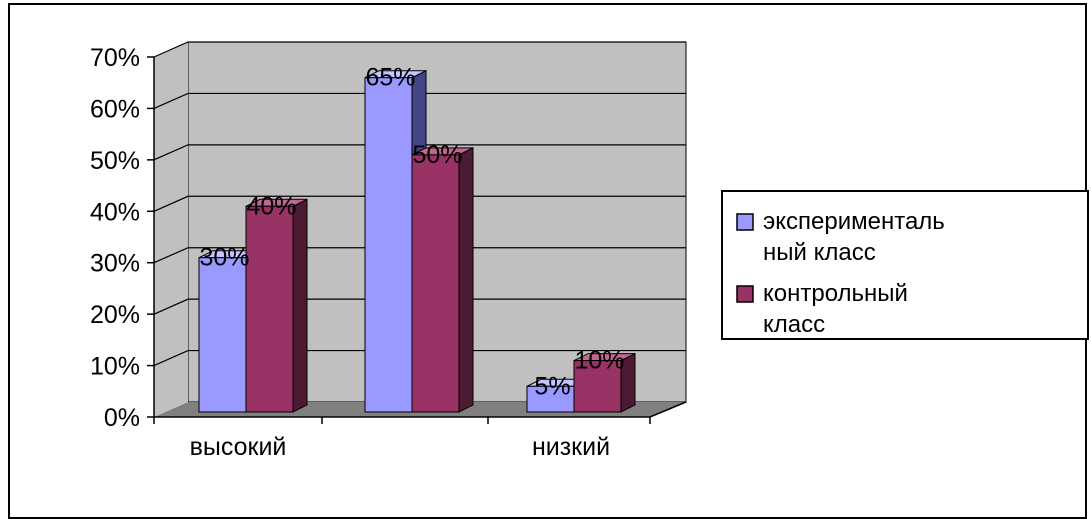  Describe the element at coordinates (552, 386) in the screenshot. I see `data-label: 5%` at that location.